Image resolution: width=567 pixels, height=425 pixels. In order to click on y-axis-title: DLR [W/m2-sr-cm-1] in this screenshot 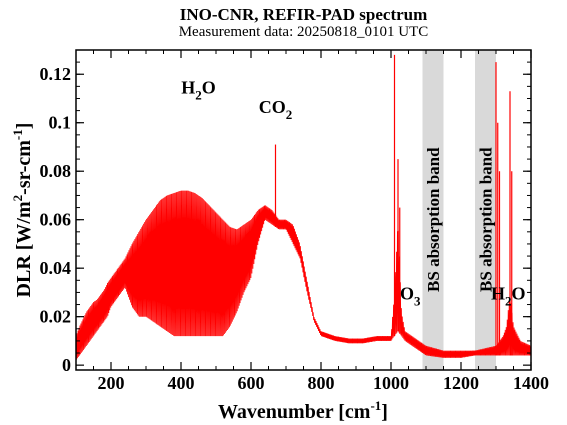, I will do `click(22, 210)`.